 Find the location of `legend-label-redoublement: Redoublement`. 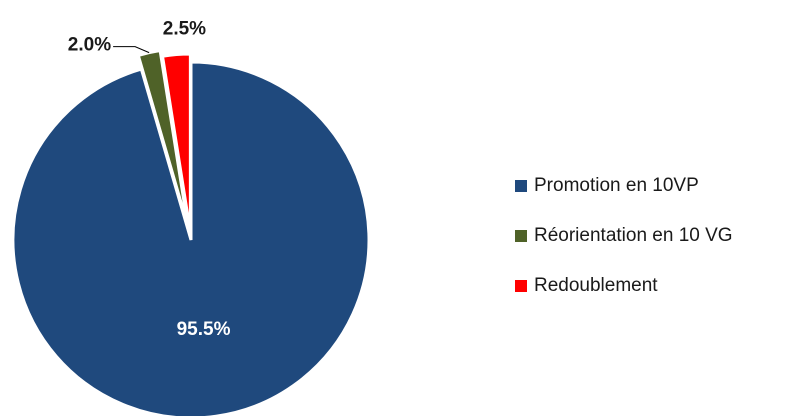

legend-label-redoublement: Redoublement is located at coordinates (596, 285).